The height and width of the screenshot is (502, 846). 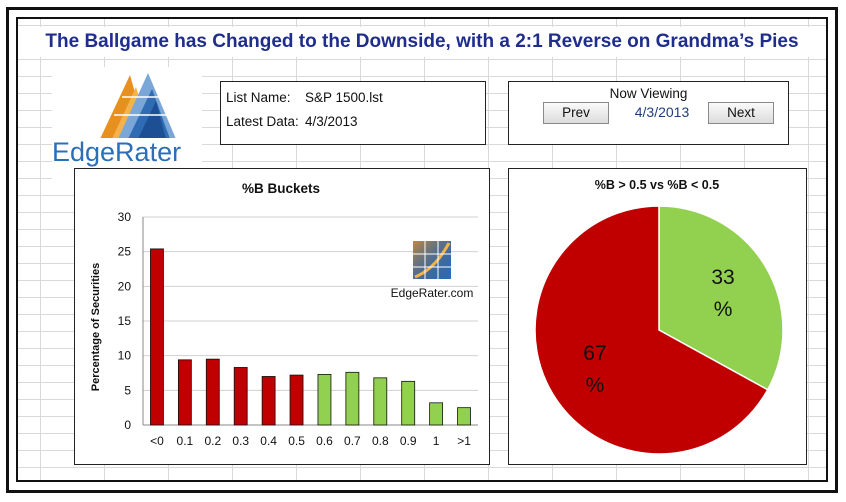 I want to click on now-viewing-title: Now Viewing, so click(x=648, y=93).